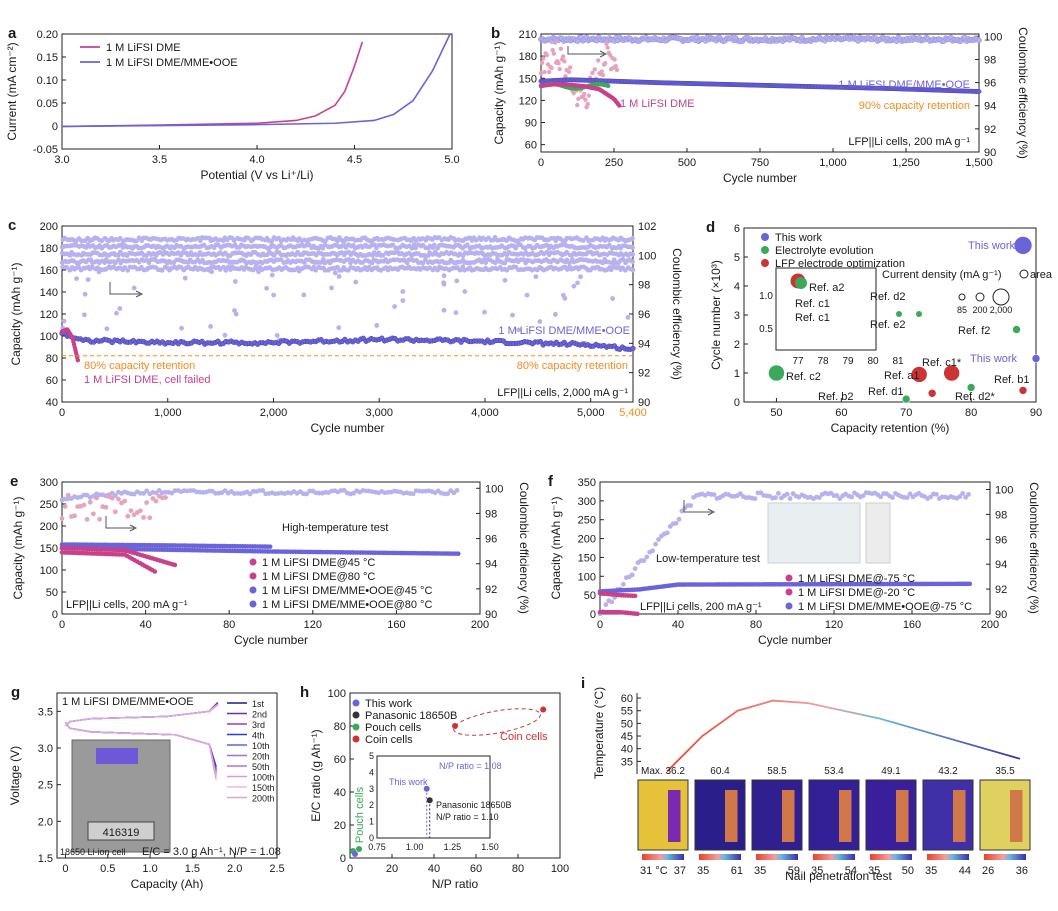  I want to click on inset-y-tick: 0.5, so click(766, 329).